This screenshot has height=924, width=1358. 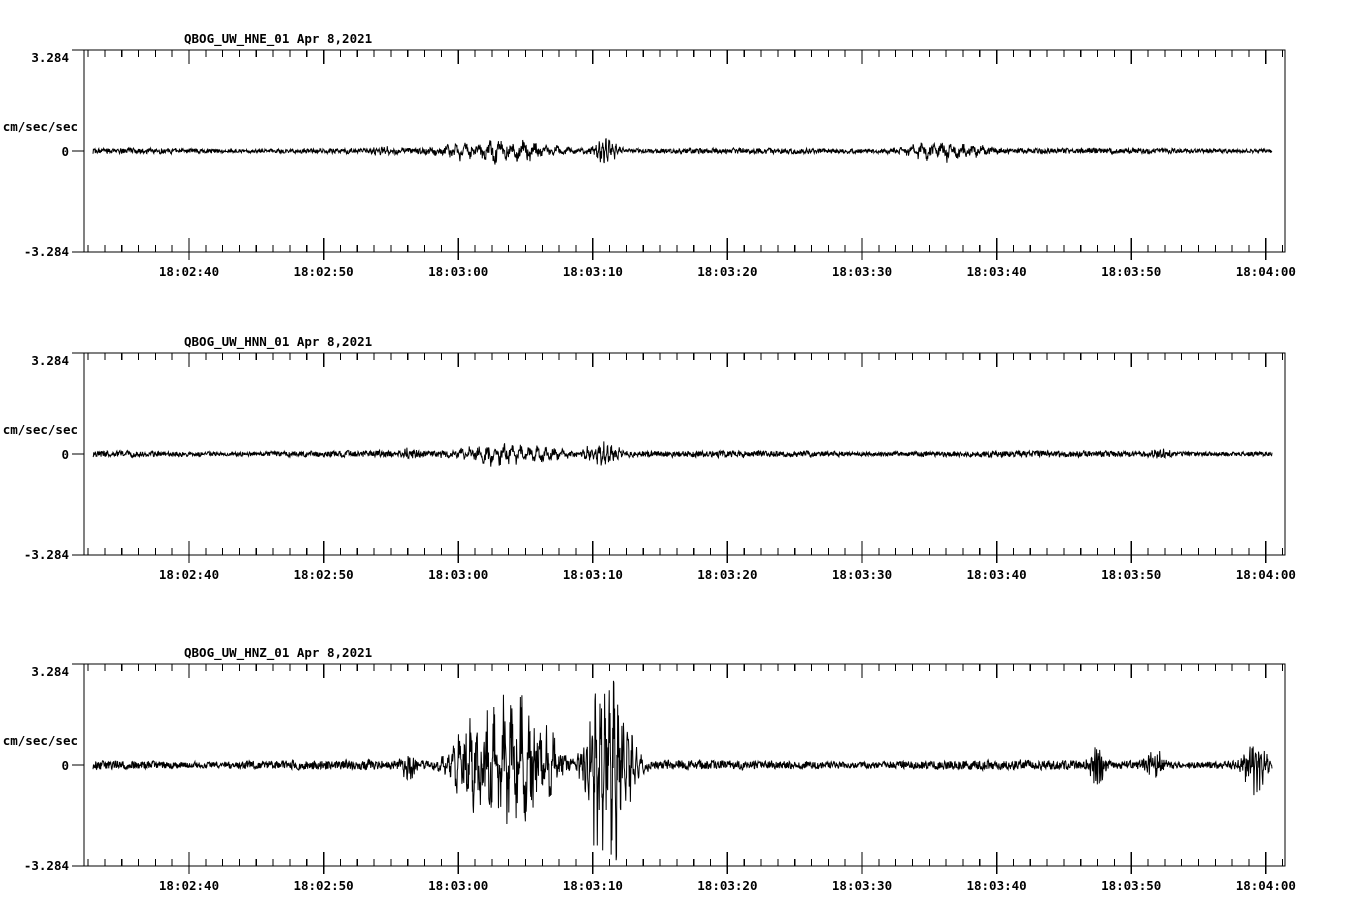 I want to click on y-min-label-hnz: -3.284, so click(x=46, y=865).